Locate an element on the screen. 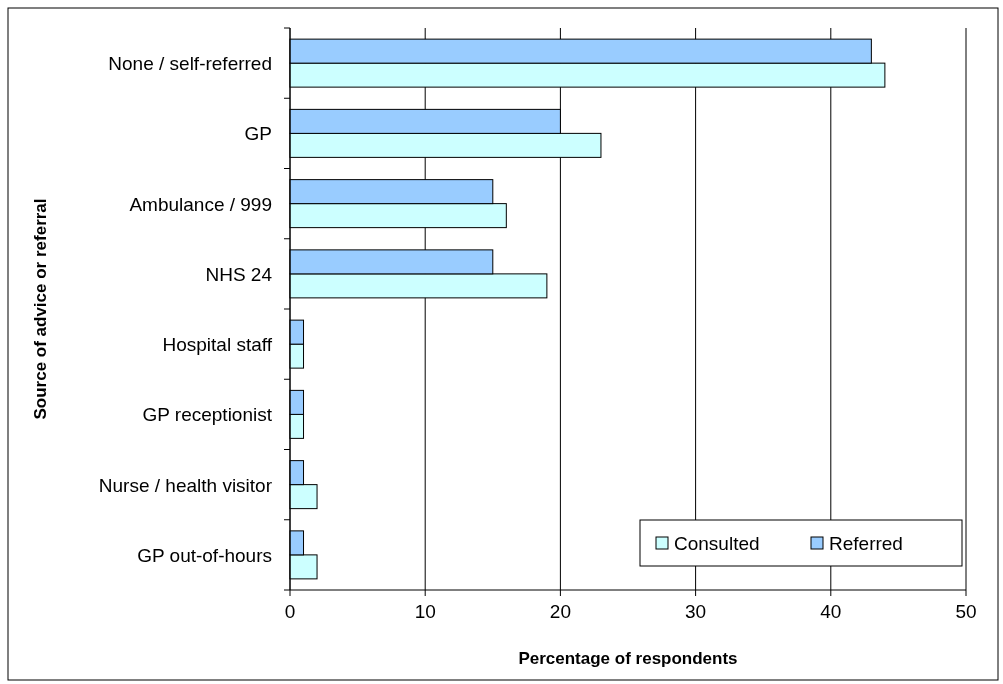 This screenshot has width=1003, height=684. y-tick-label: GP out-of-hours is located at coordinates (204, 555).